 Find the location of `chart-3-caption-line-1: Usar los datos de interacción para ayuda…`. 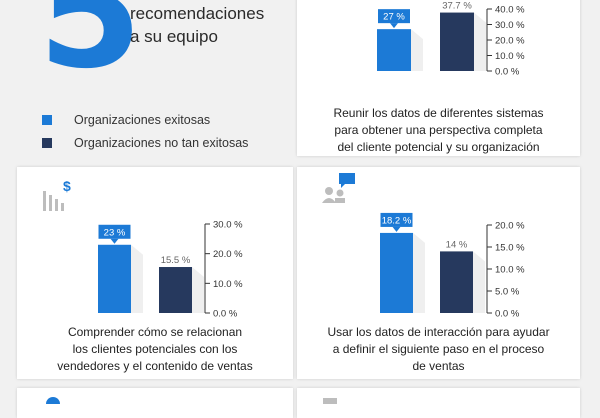

chart-3-caption-line-1: Usar los datos de interacción para ayuda… is located at coordinates (438, 332).